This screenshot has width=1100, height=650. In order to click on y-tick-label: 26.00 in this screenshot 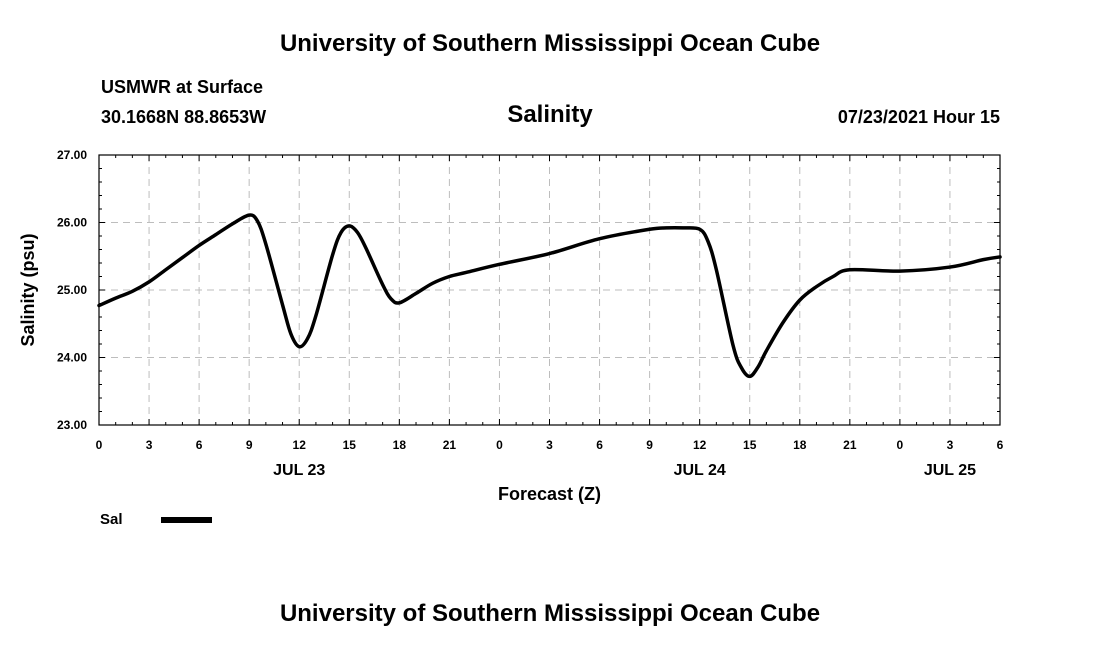, I will do `click(72, 223)`.